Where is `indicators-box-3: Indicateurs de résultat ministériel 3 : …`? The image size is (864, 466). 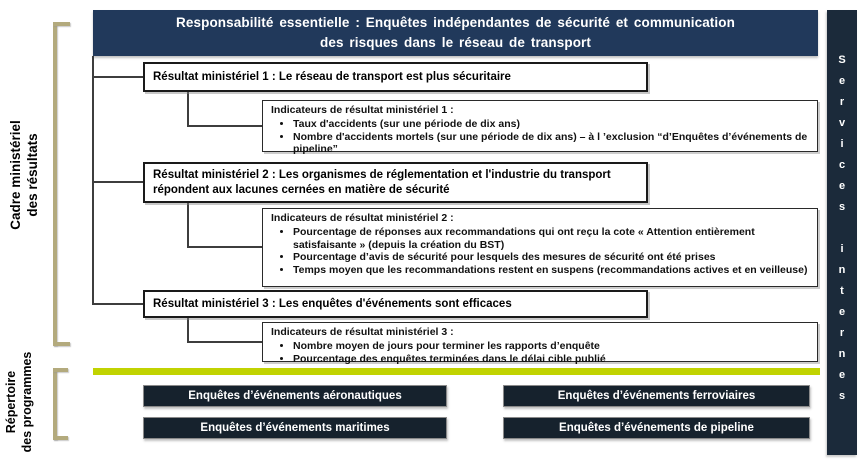 indicators-box-3: Indicateurs de résultat ministériel 3 : … is located at coordinates (540, 343).